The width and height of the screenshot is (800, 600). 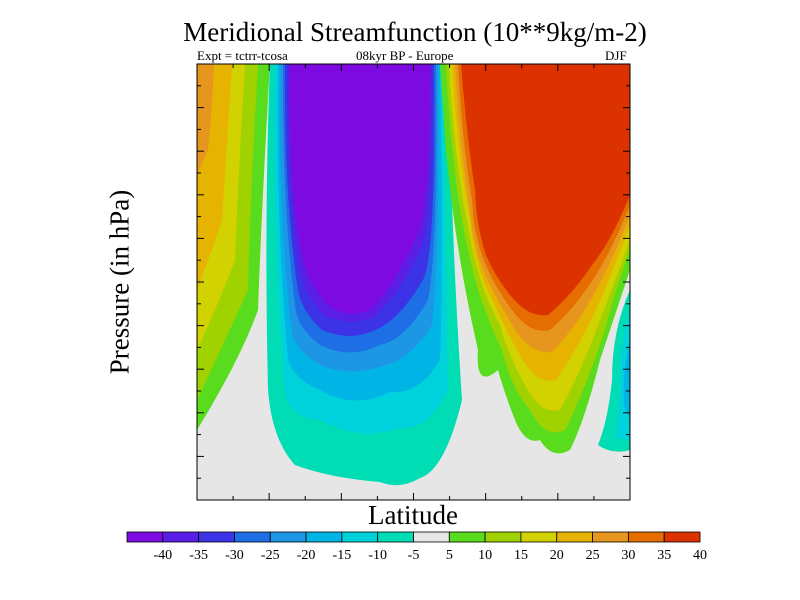 What do you see at coordinates (162, 555) in the screenshot?
I see `colorbar-tick-label: -40` at bounding box center [162, 555].